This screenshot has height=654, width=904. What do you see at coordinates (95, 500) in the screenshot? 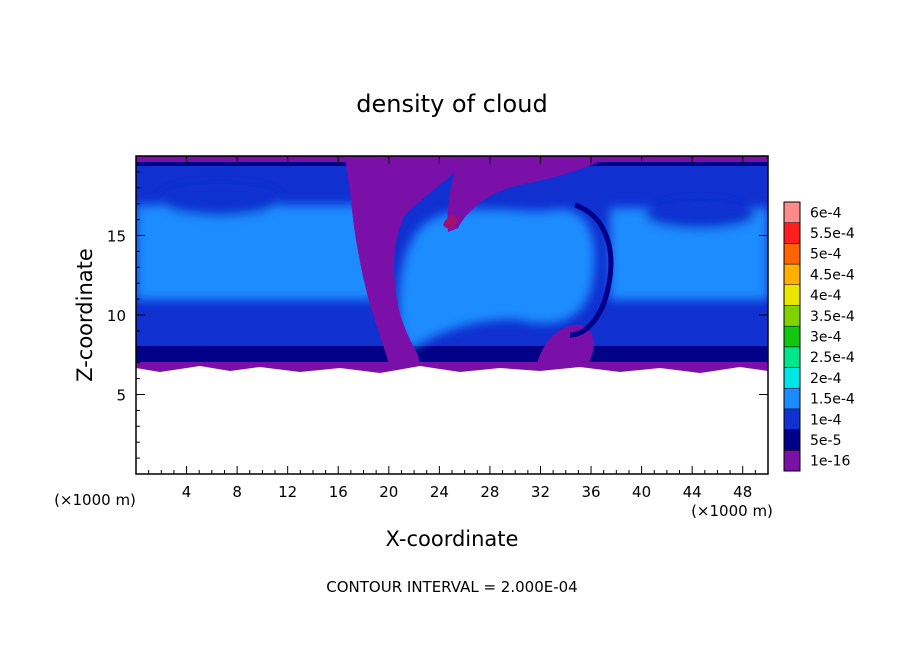
I see `y-unit-label: (×1000 m)` at bounding box center [95, 500].